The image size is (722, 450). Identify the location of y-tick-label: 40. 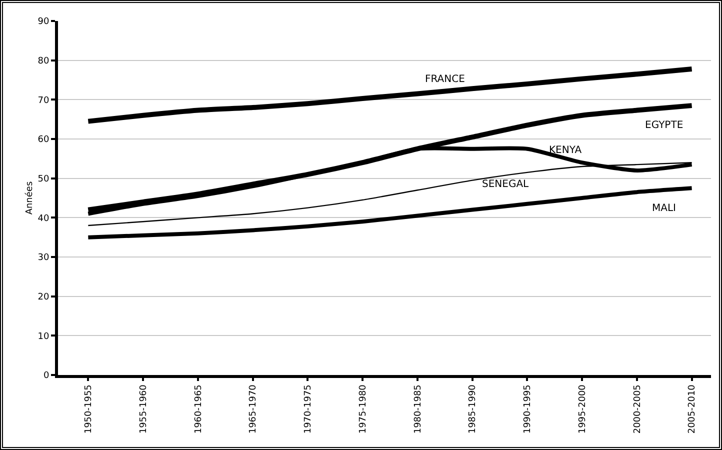
(44, 219).